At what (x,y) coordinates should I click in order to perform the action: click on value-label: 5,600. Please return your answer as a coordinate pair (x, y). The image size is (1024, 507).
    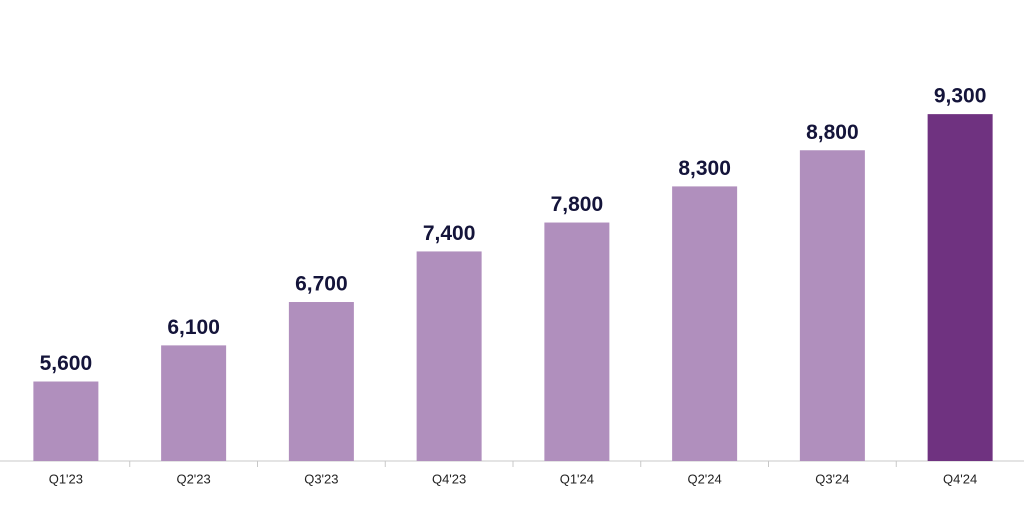
    Looking at the image, I should click on (66, 363).